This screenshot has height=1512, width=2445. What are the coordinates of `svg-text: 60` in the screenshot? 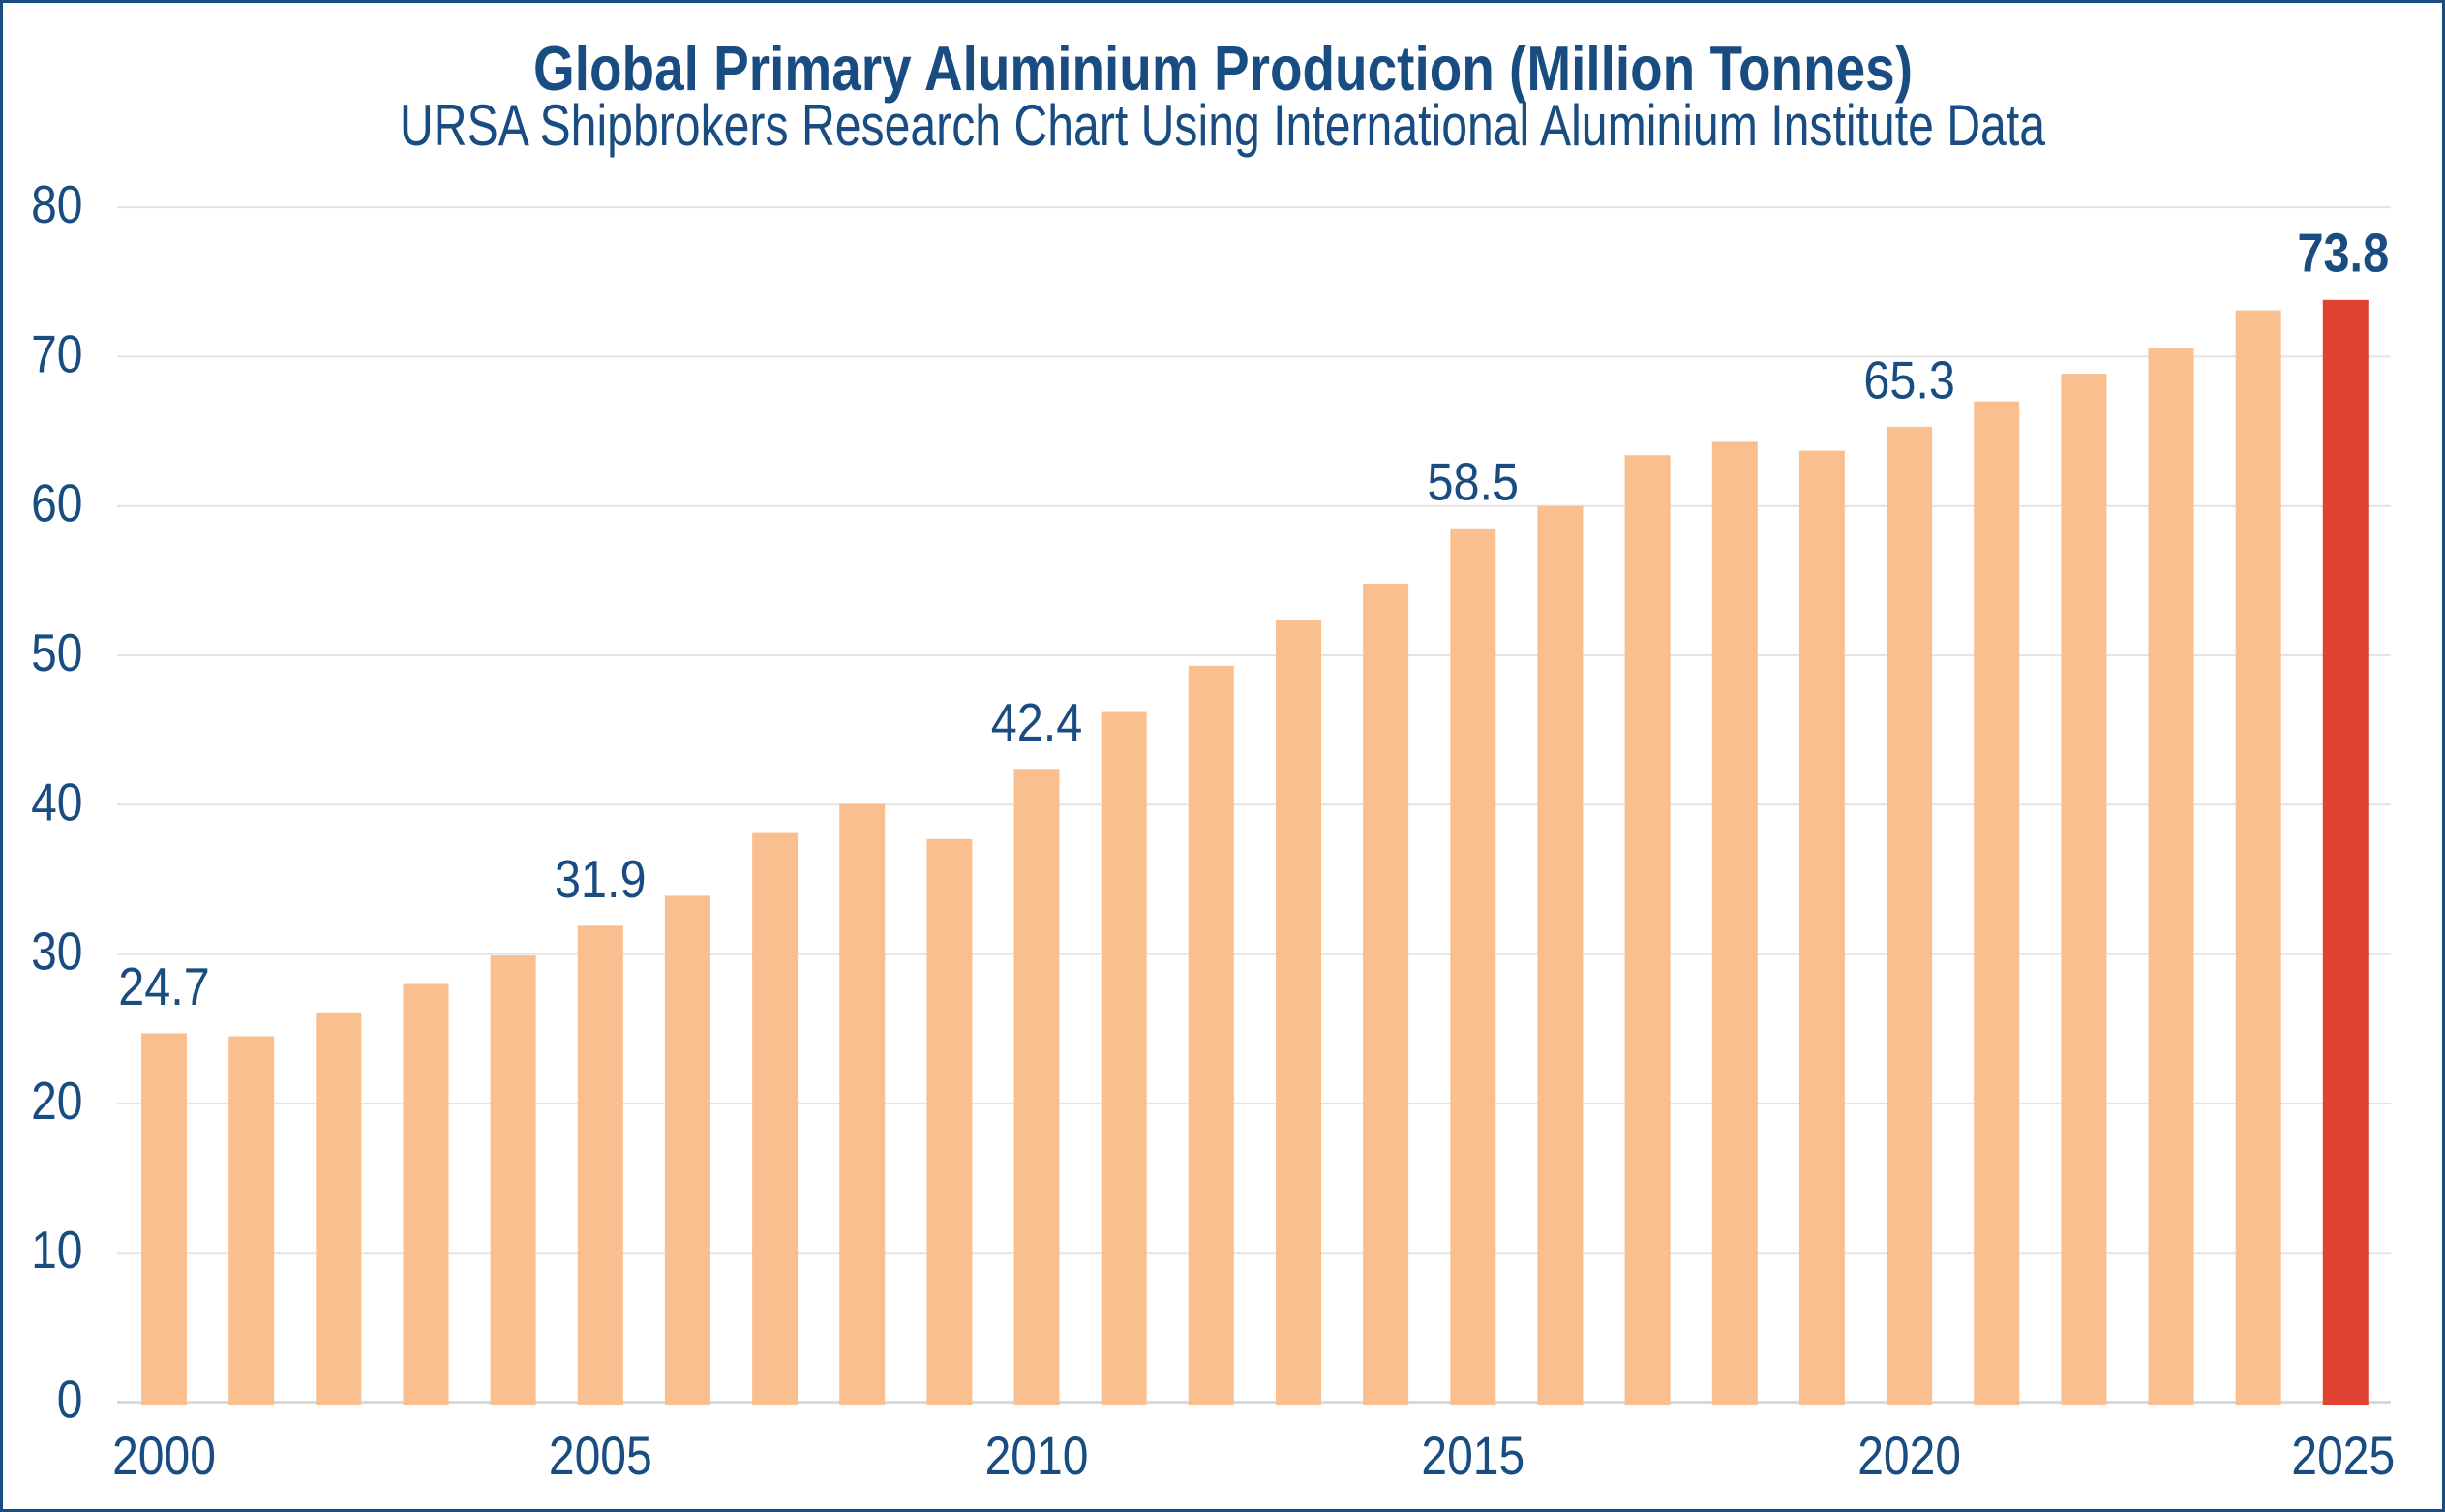 It's located at (57, 503).